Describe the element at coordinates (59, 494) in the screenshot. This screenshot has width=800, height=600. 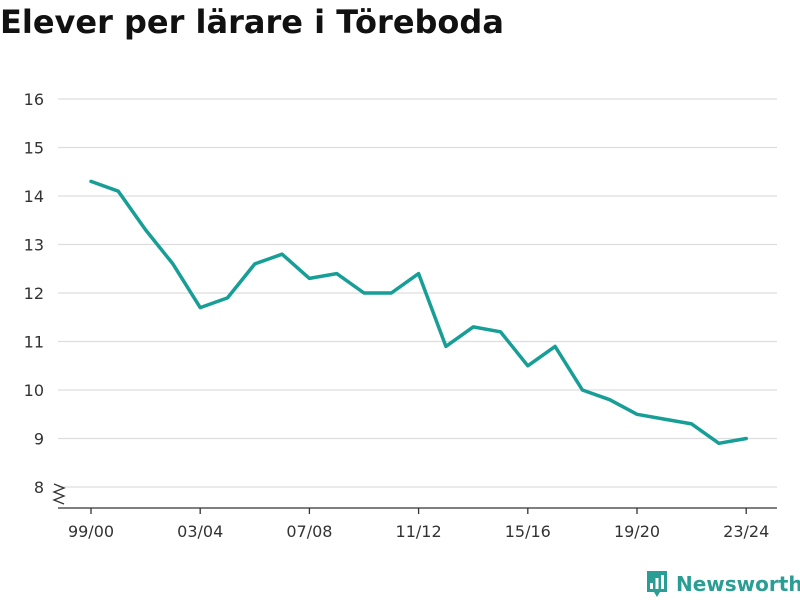
I see `y-axis-break-marker` at that location.